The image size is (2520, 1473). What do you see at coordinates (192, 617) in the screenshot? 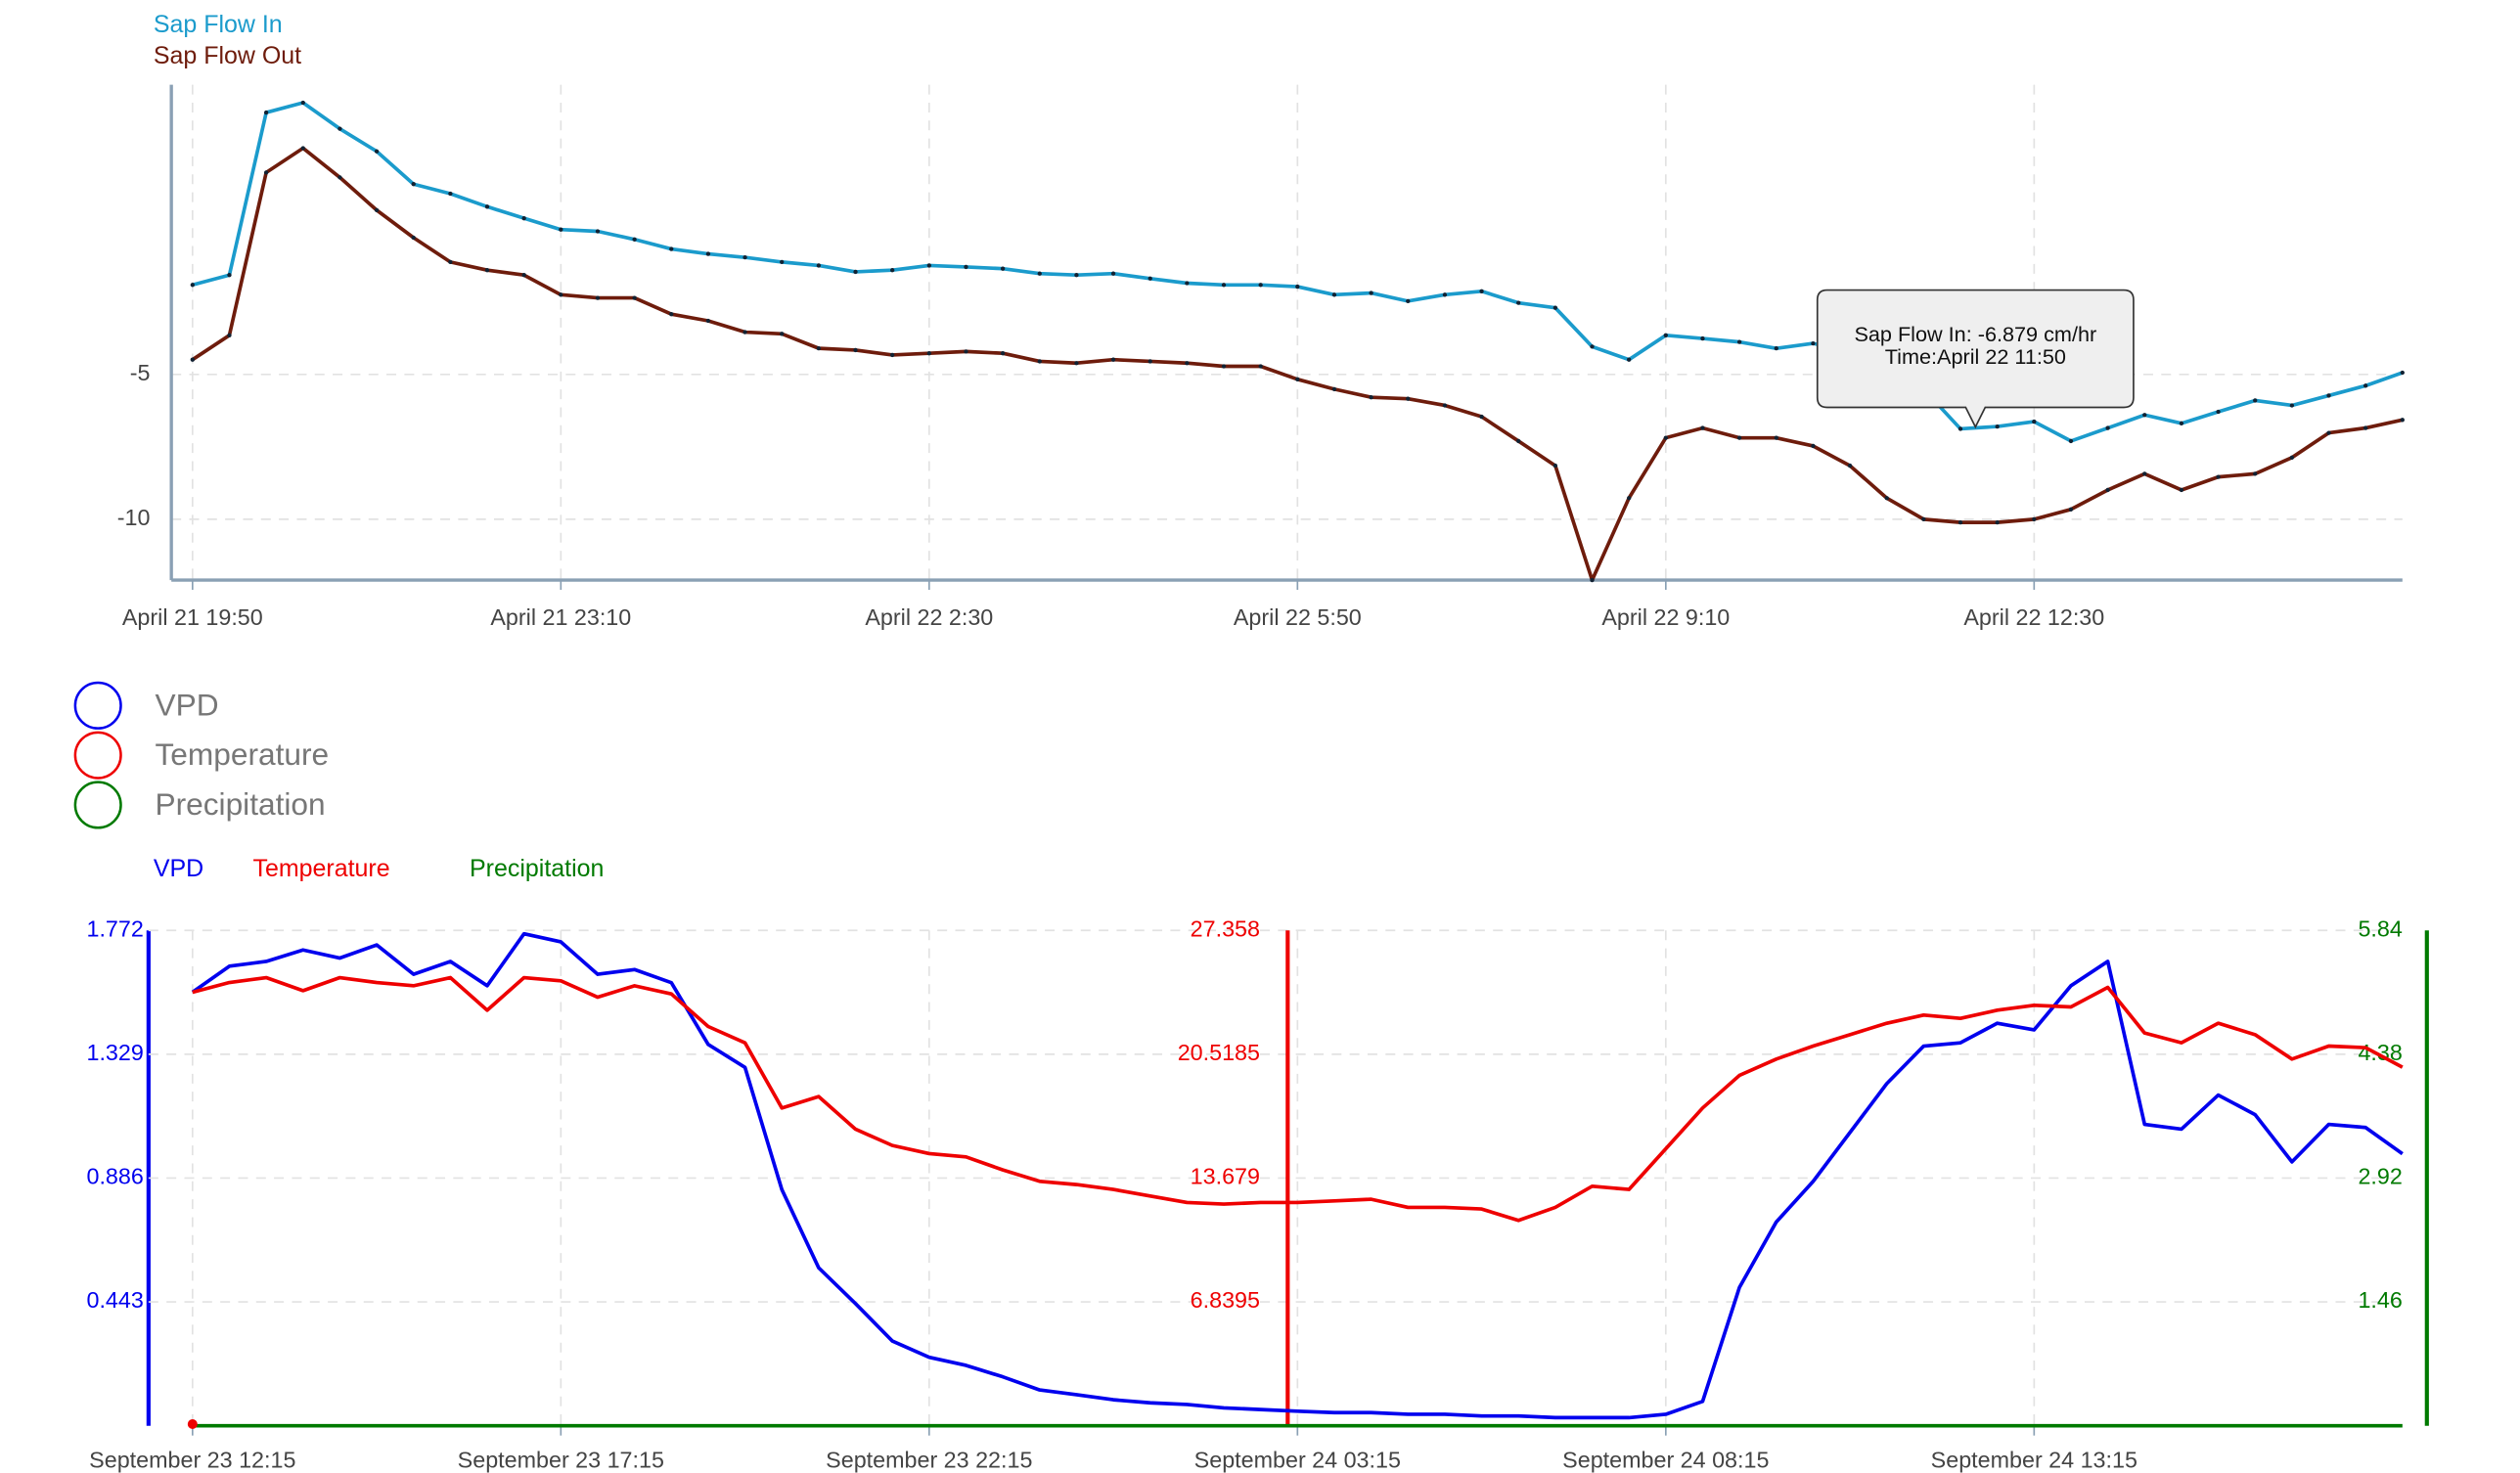
I see `x-tick-label: April 21 19:50` at bounding box center [192, 617].